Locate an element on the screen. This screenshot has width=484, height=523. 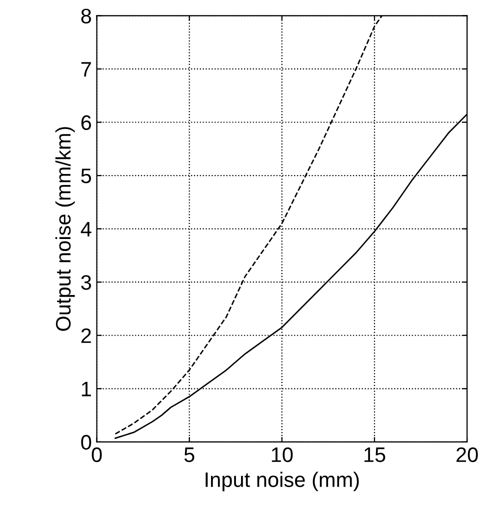
y-tick-label: 3 is located at coordinates (86, 282).